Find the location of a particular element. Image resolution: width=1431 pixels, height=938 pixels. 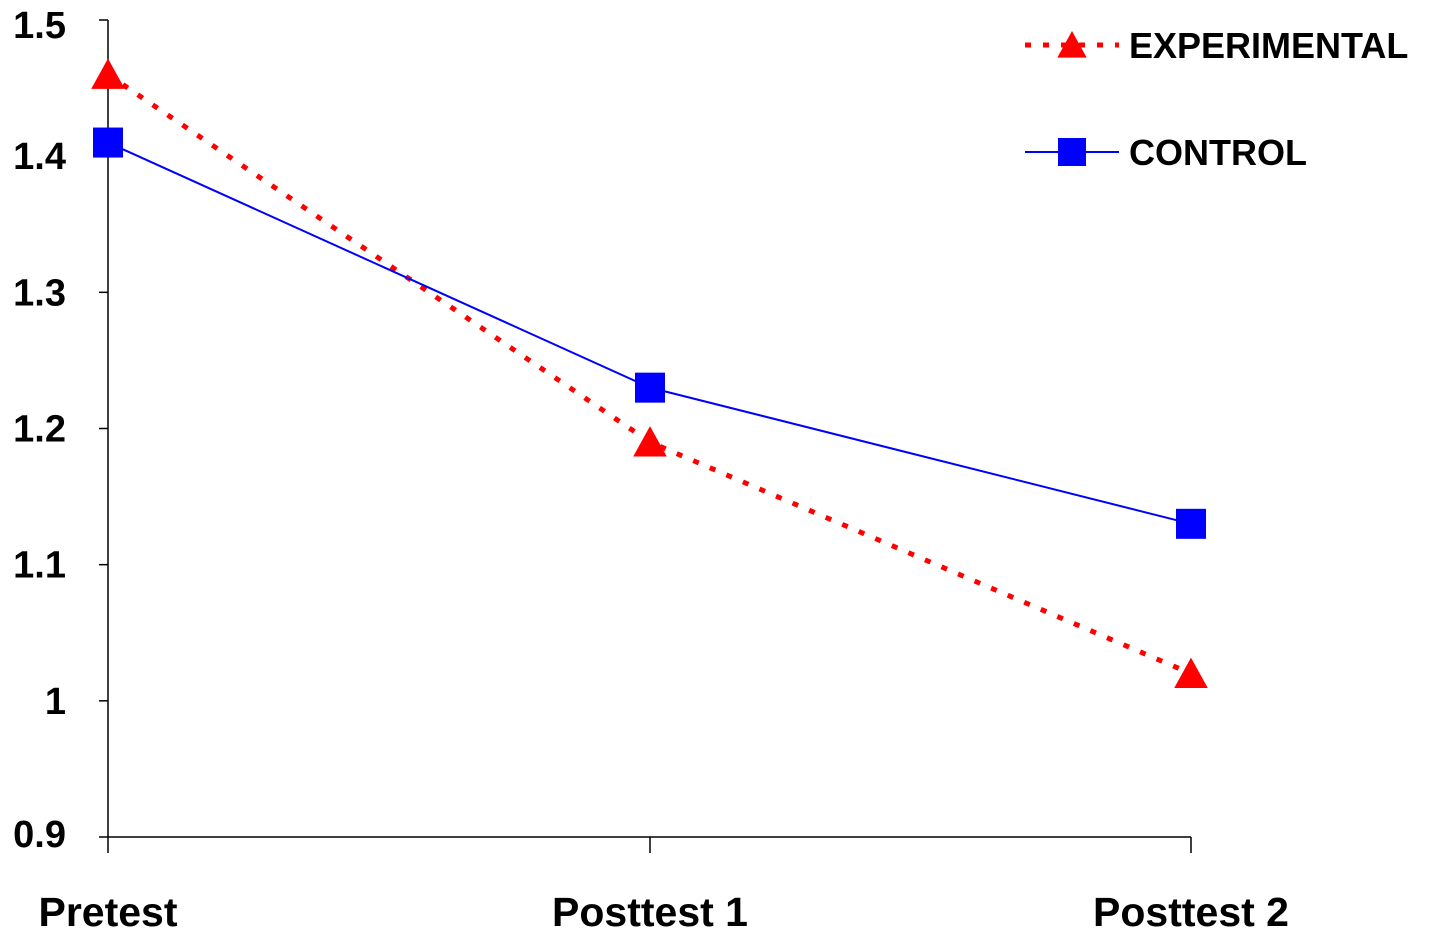

y-tick-label: 1.5 is located at coordinates (39, 26).